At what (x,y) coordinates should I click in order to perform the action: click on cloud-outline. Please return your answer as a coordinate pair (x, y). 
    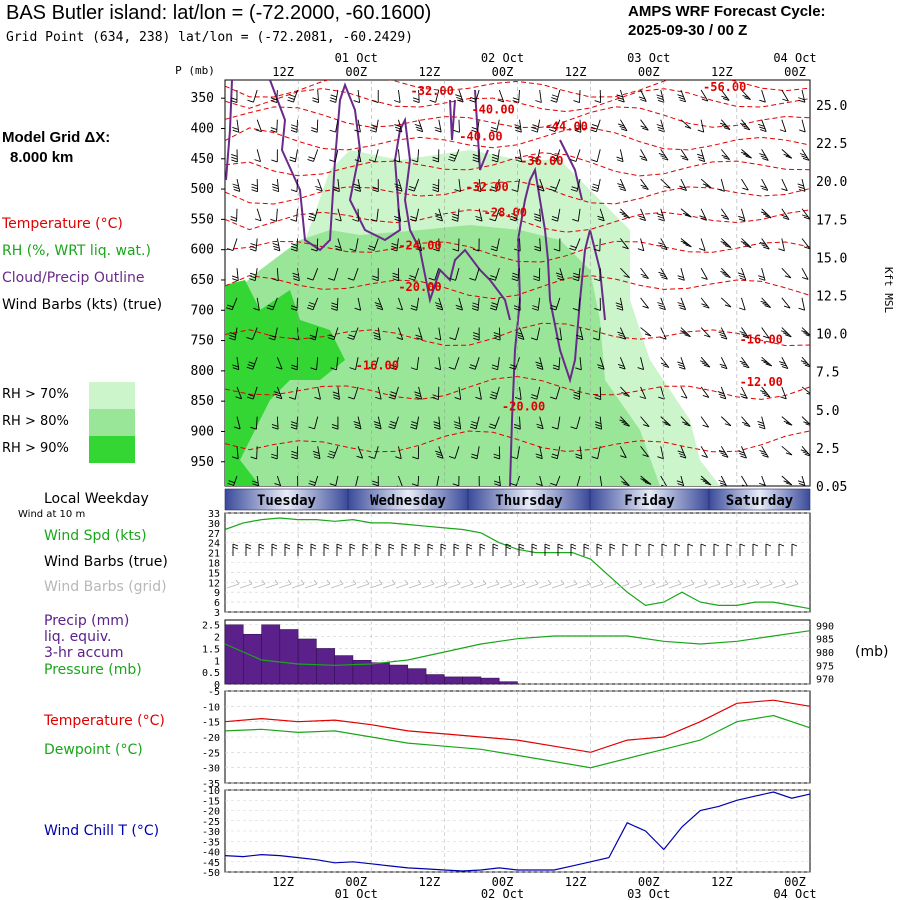
    Looking at the image, I should click on (229, 130).